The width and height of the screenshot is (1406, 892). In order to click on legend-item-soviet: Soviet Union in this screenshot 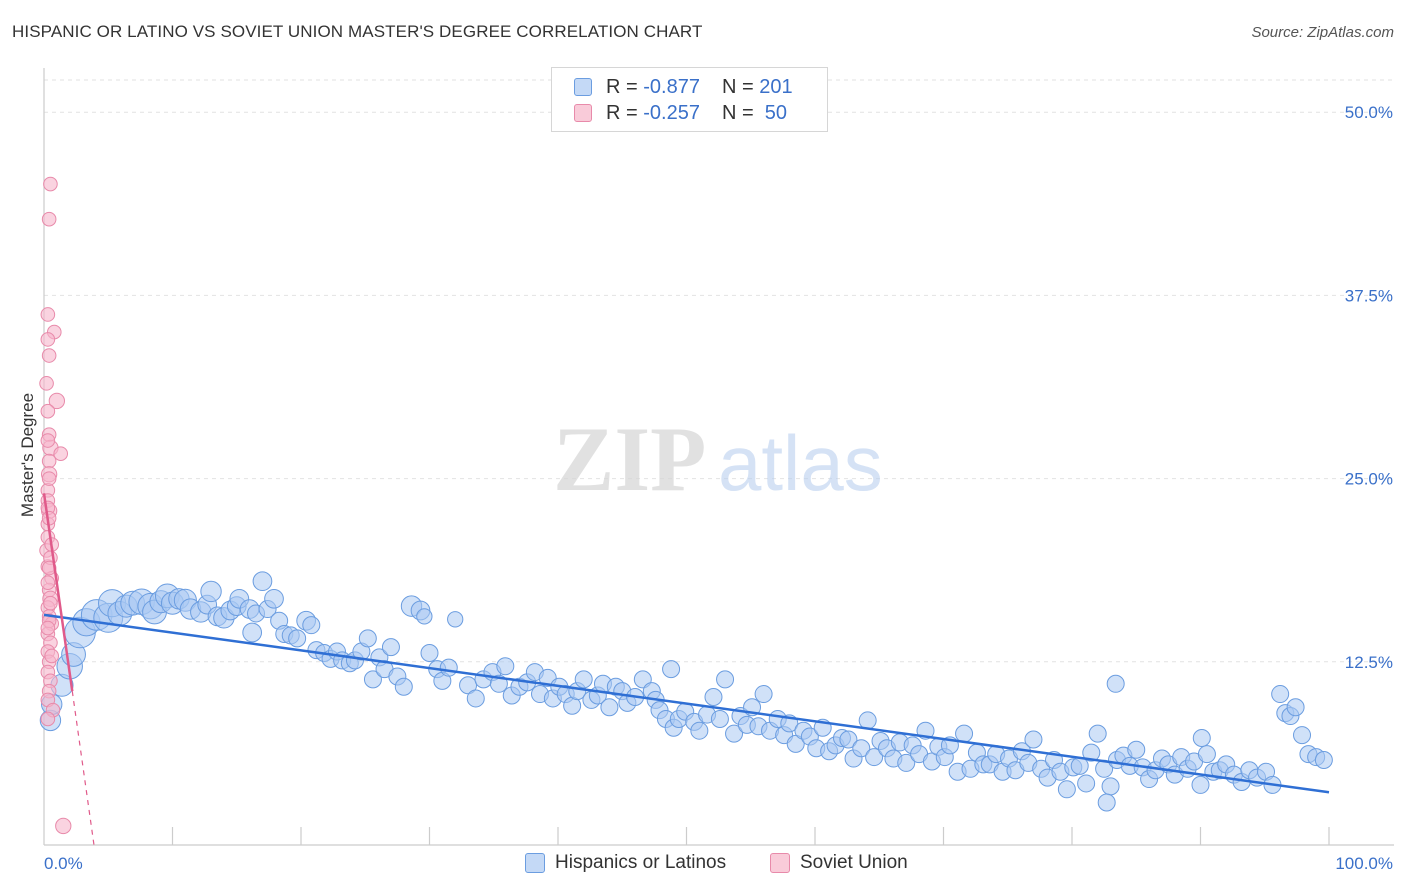, I will do `click(839, 863)`.